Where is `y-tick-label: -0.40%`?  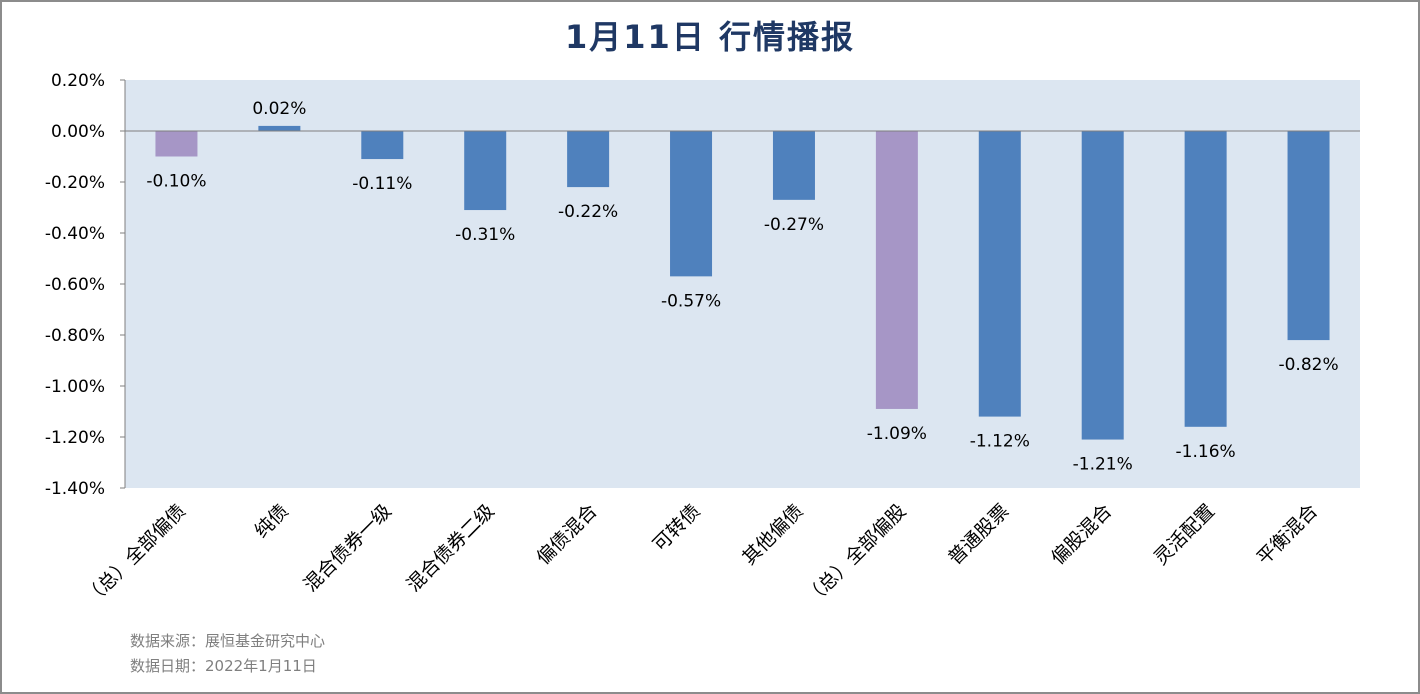 y-tick-label: -0.40% is located at coordinates (75, 234).